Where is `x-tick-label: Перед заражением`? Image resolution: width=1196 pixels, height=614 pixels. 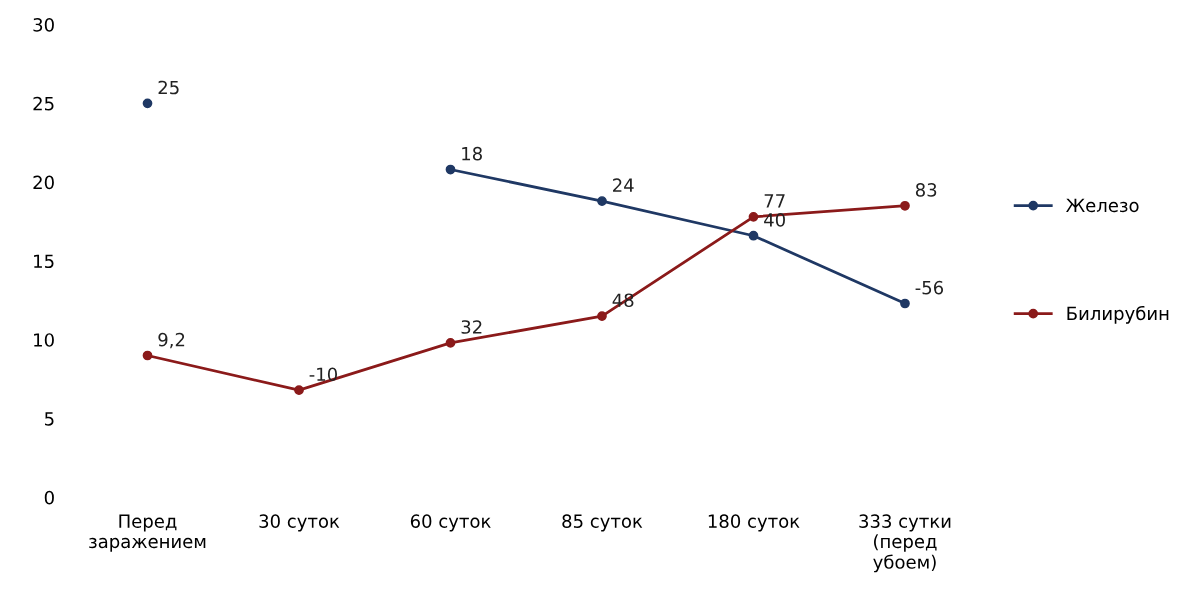 x-tick-label: Перед заражением is located at coordinates (147, 533).